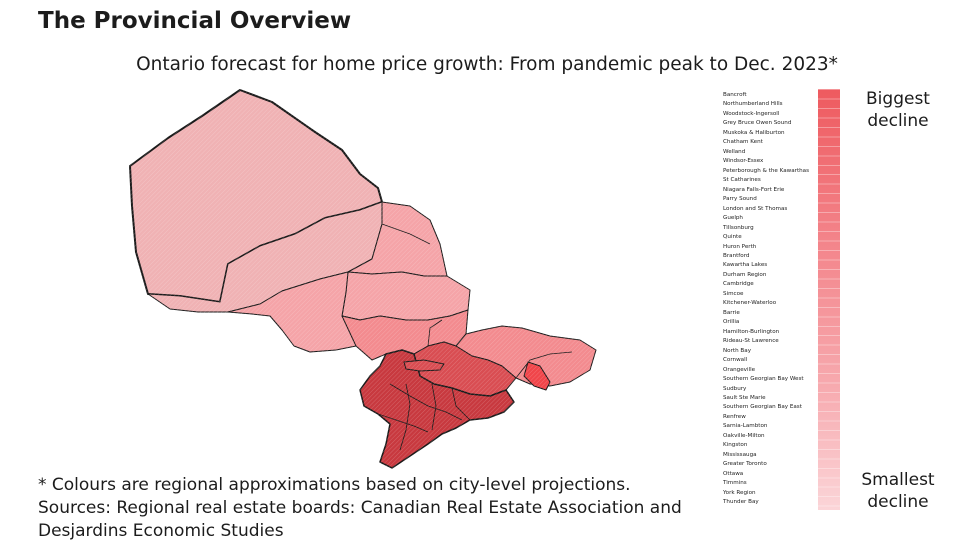 This screenshot has height=548, width=968. What do you see at coordinates (734, 151) in the screenshot?
I see `legend-region-item: Welland` at bounding box center [734, 151].